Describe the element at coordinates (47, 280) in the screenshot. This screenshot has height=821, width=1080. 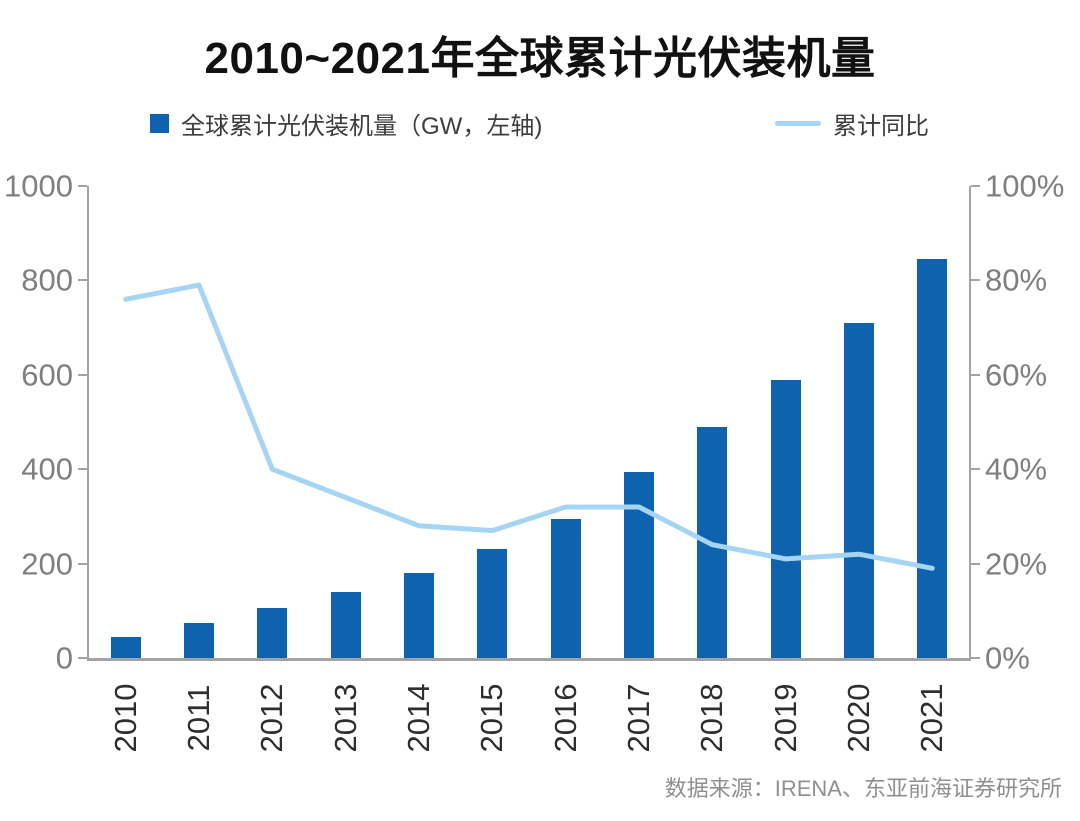
I see `left-axis-tick-label: 800` at that location.